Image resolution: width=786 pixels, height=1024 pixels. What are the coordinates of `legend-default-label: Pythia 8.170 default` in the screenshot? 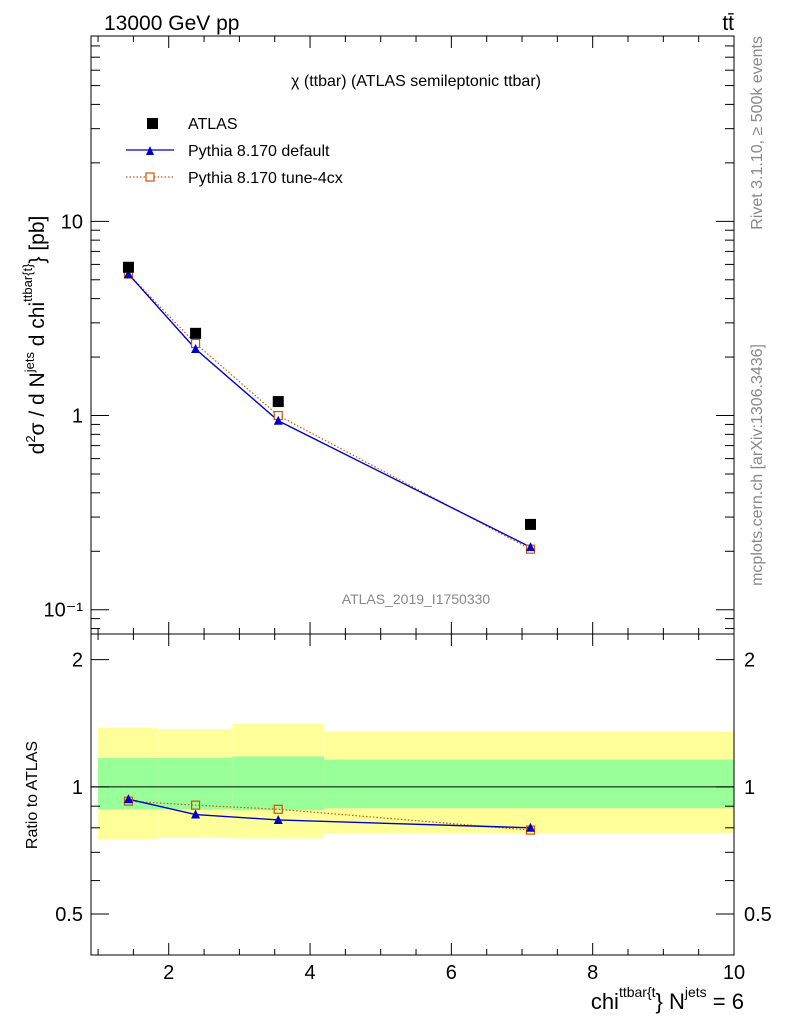 It's located at (259, 151).